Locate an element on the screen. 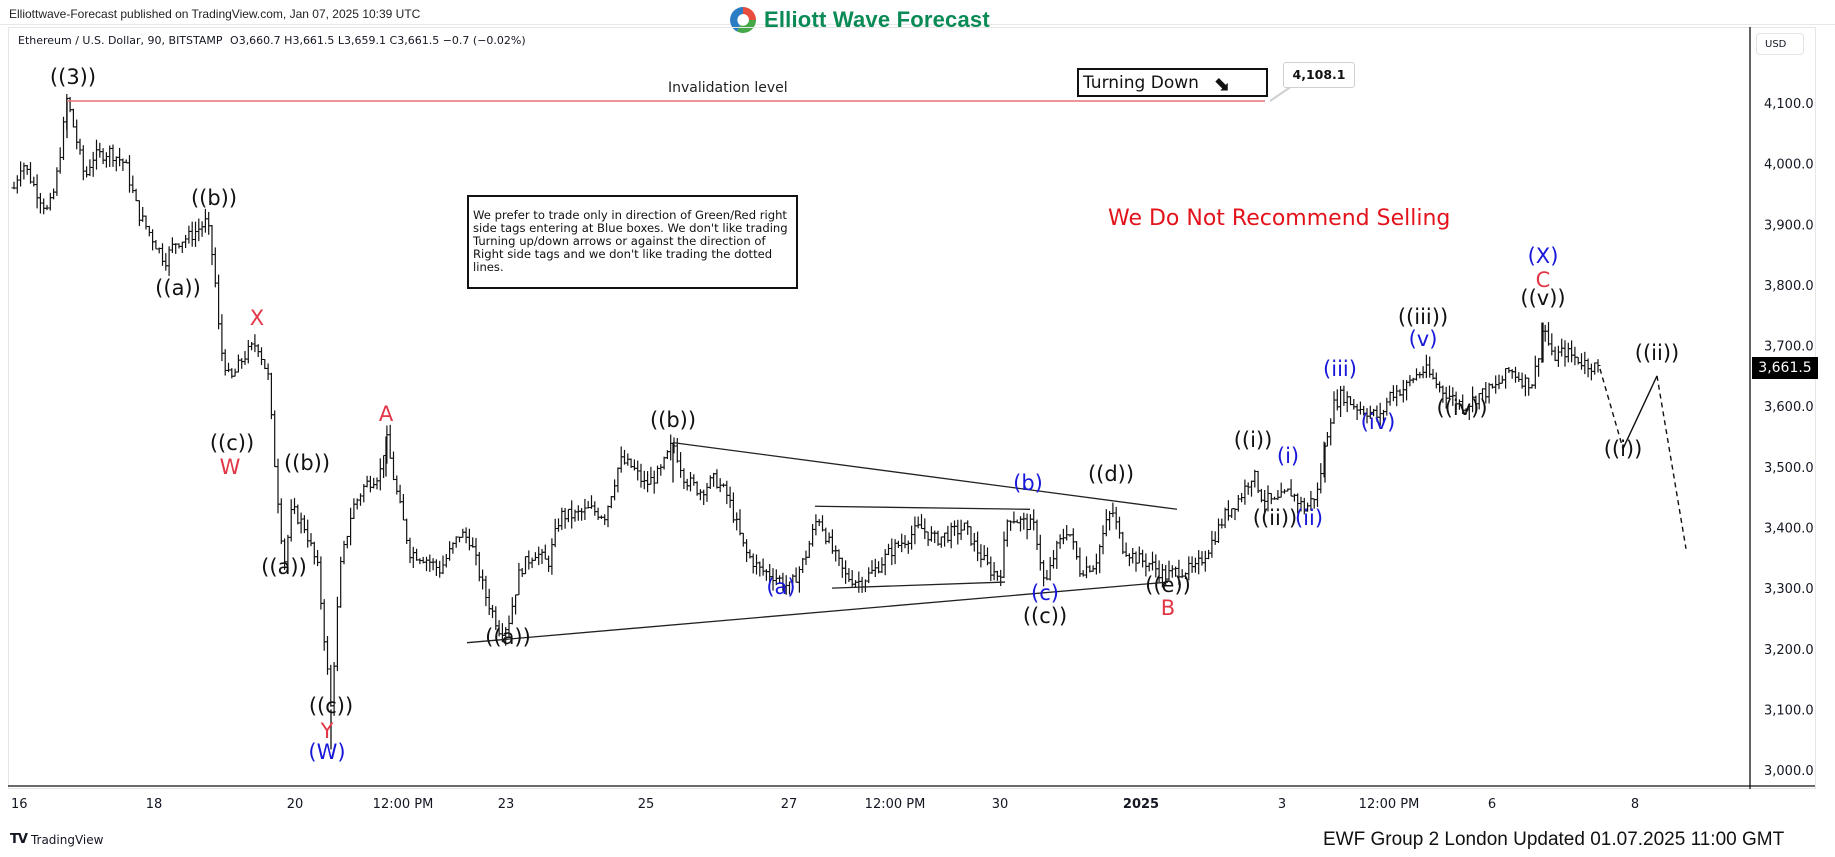 This screenshot has width=1835, height=857. time-tick-label: 3 is located at coordinates (1282, 804).